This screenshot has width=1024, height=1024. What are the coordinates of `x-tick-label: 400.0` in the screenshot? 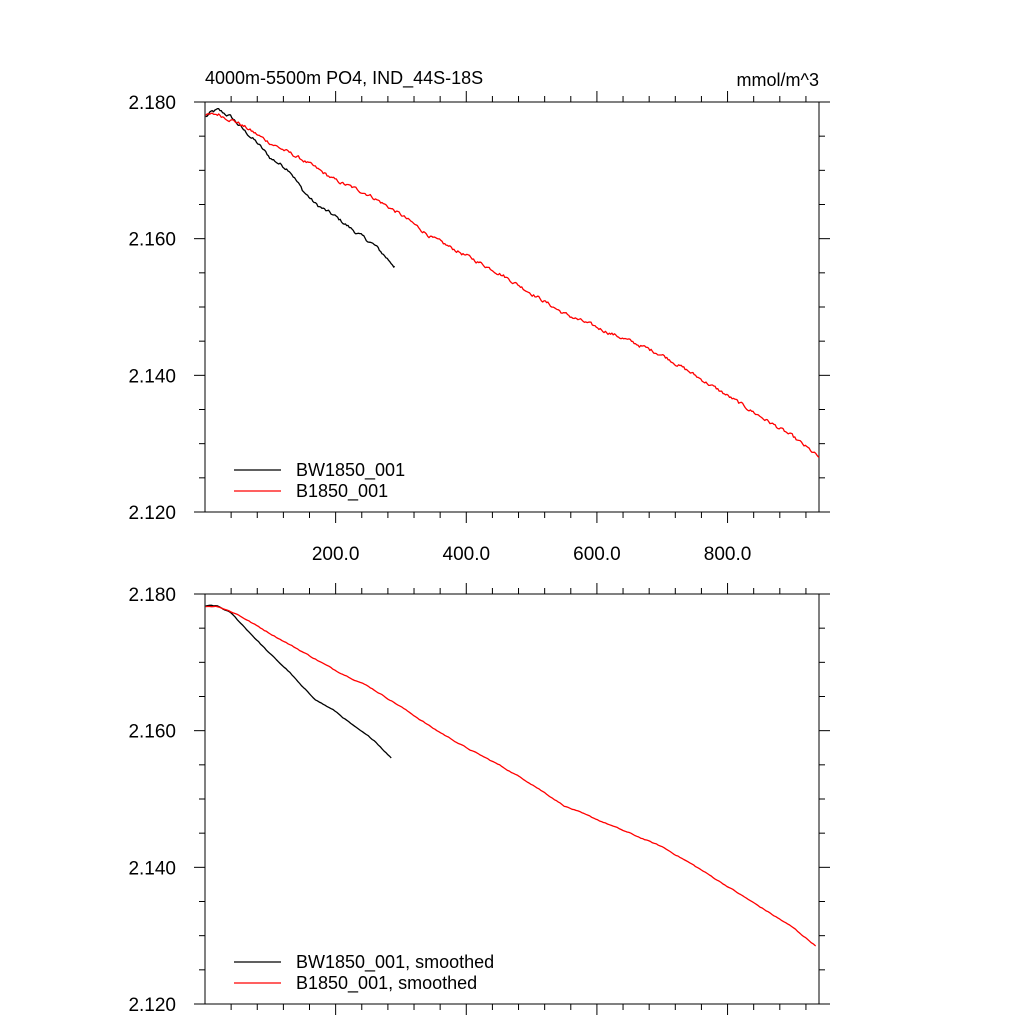 It's located at (467, 554).